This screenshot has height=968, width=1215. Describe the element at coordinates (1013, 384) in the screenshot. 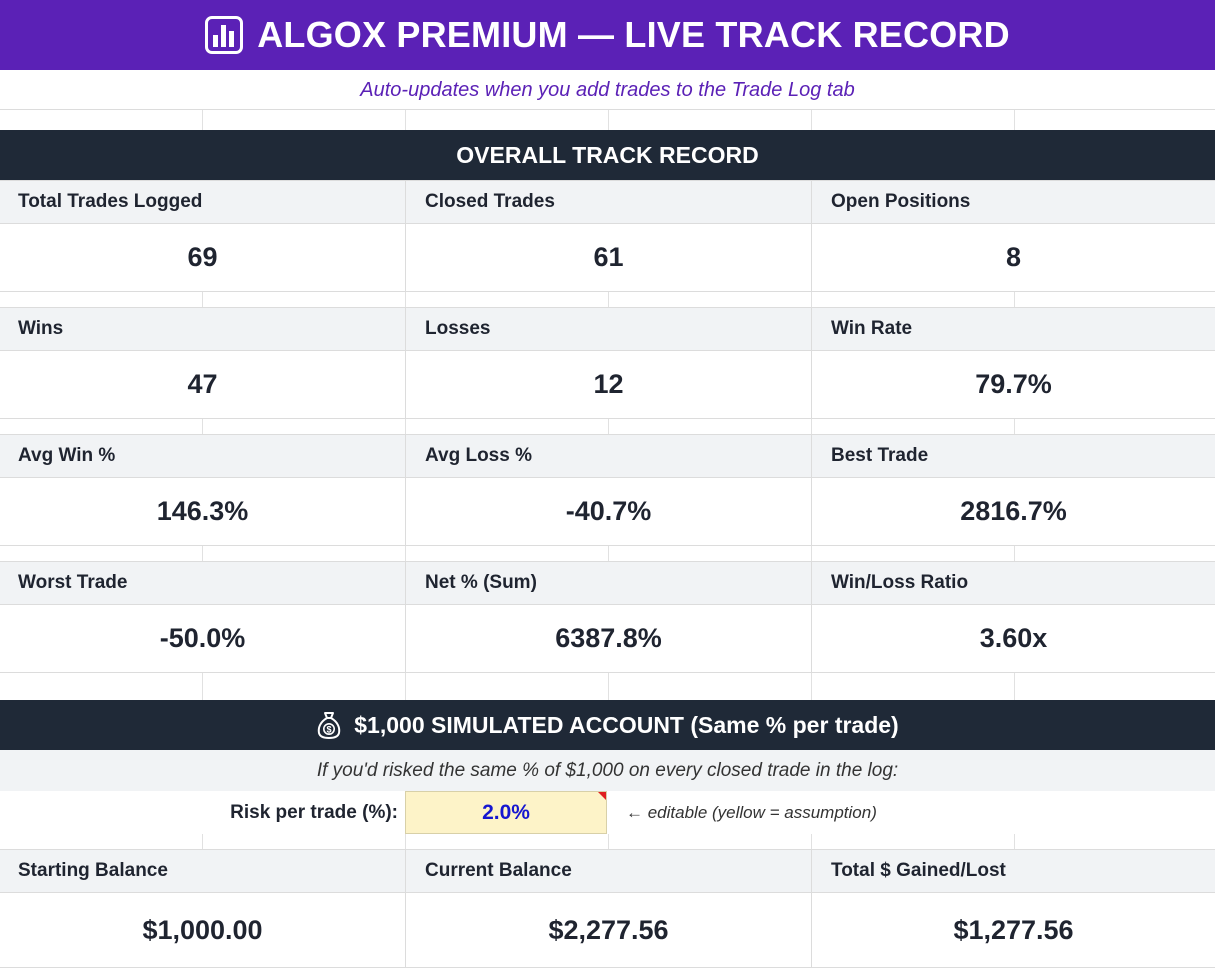

I see `metric-value: 79.7%` at that location.